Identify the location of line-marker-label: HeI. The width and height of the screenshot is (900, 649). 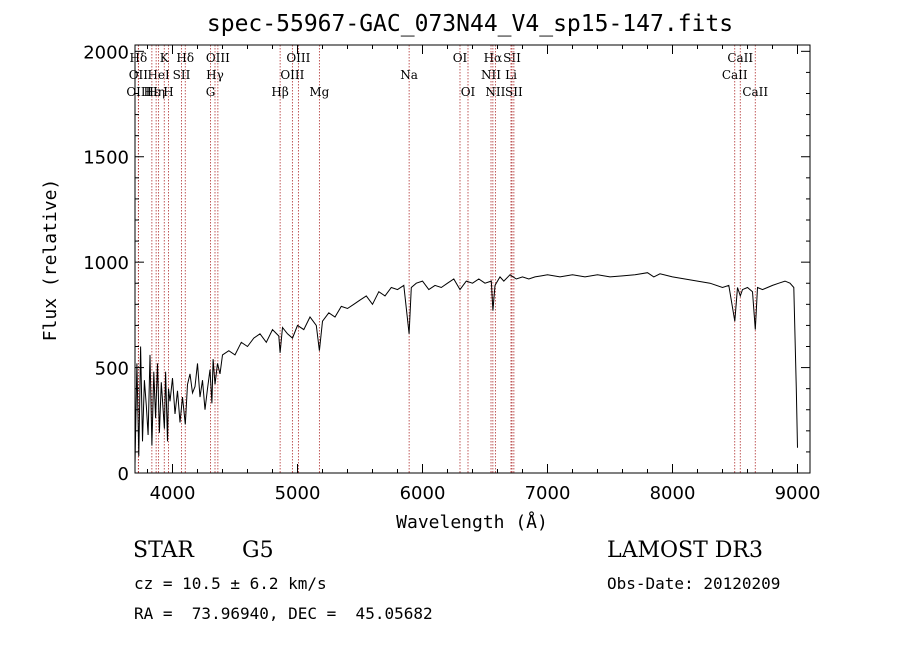
(158, 75).